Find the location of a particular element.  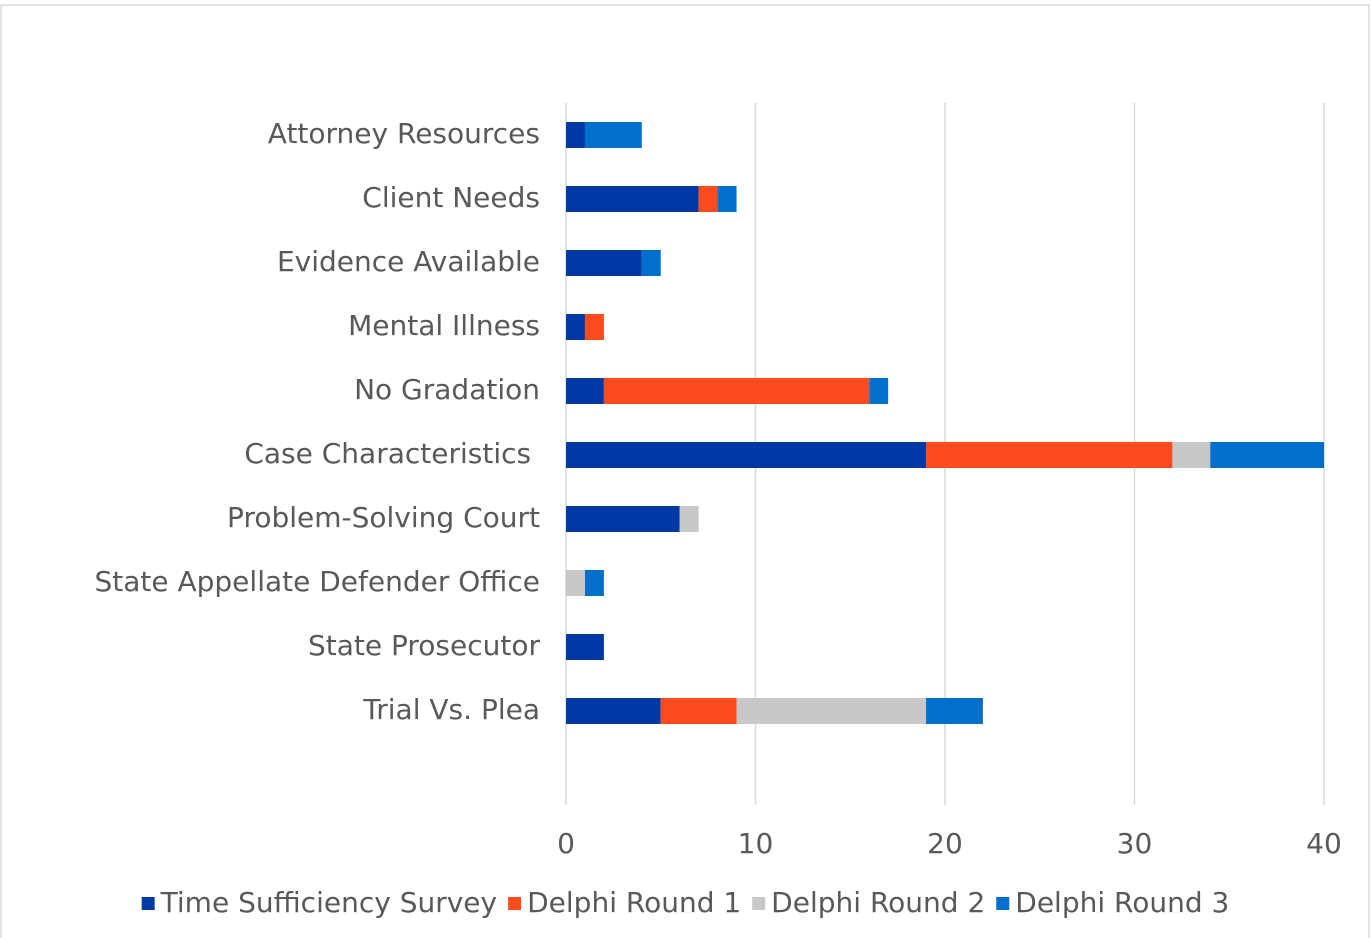

y-tick-label: State Appellate Defender Office is located at coordinates (317, 581).